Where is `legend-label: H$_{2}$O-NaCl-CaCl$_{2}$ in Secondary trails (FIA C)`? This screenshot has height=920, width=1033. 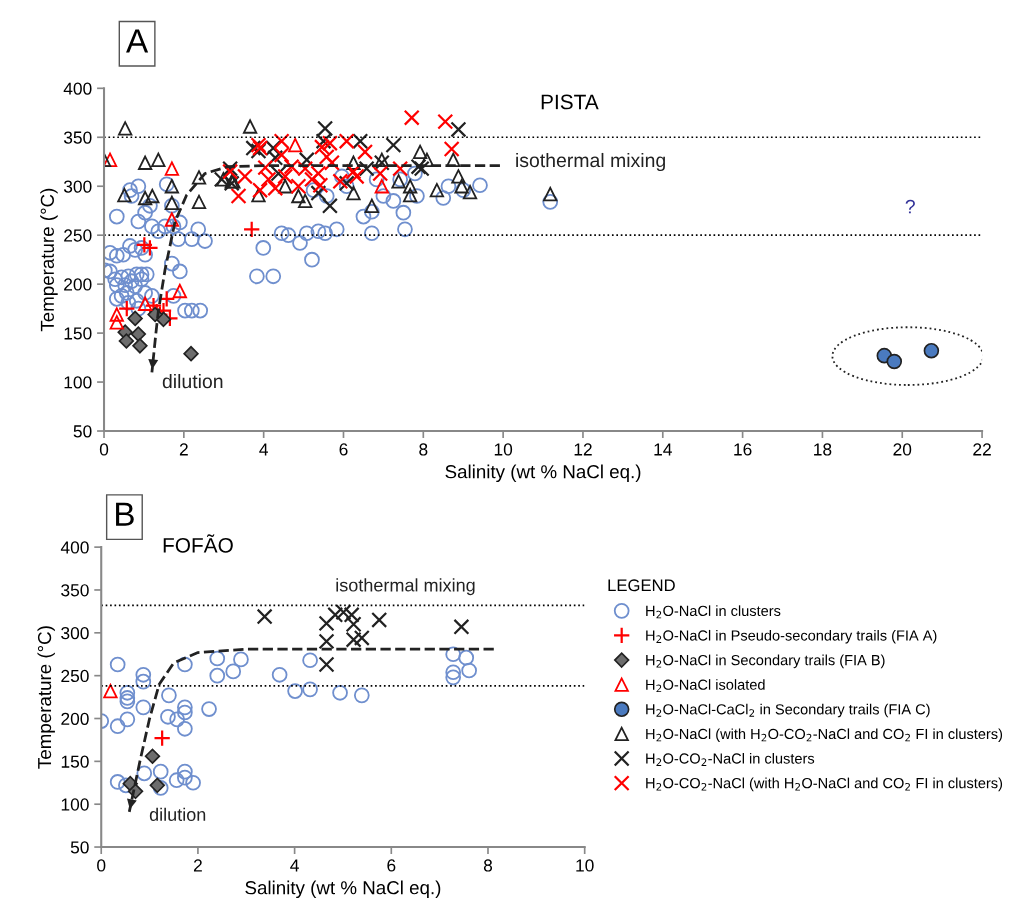 legend-label: H$_{2}$O-NaCl-CaCl$_{2}$ in Secondary trails (FIA C) is located at coordinates (788, 710).